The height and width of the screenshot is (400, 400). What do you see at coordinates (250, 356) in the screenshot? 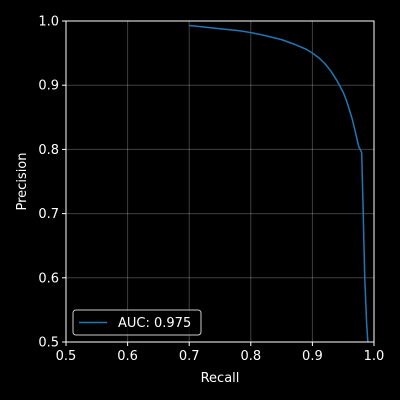
I see `x-tick-label: 0.8` at bounding box center [250, 356].